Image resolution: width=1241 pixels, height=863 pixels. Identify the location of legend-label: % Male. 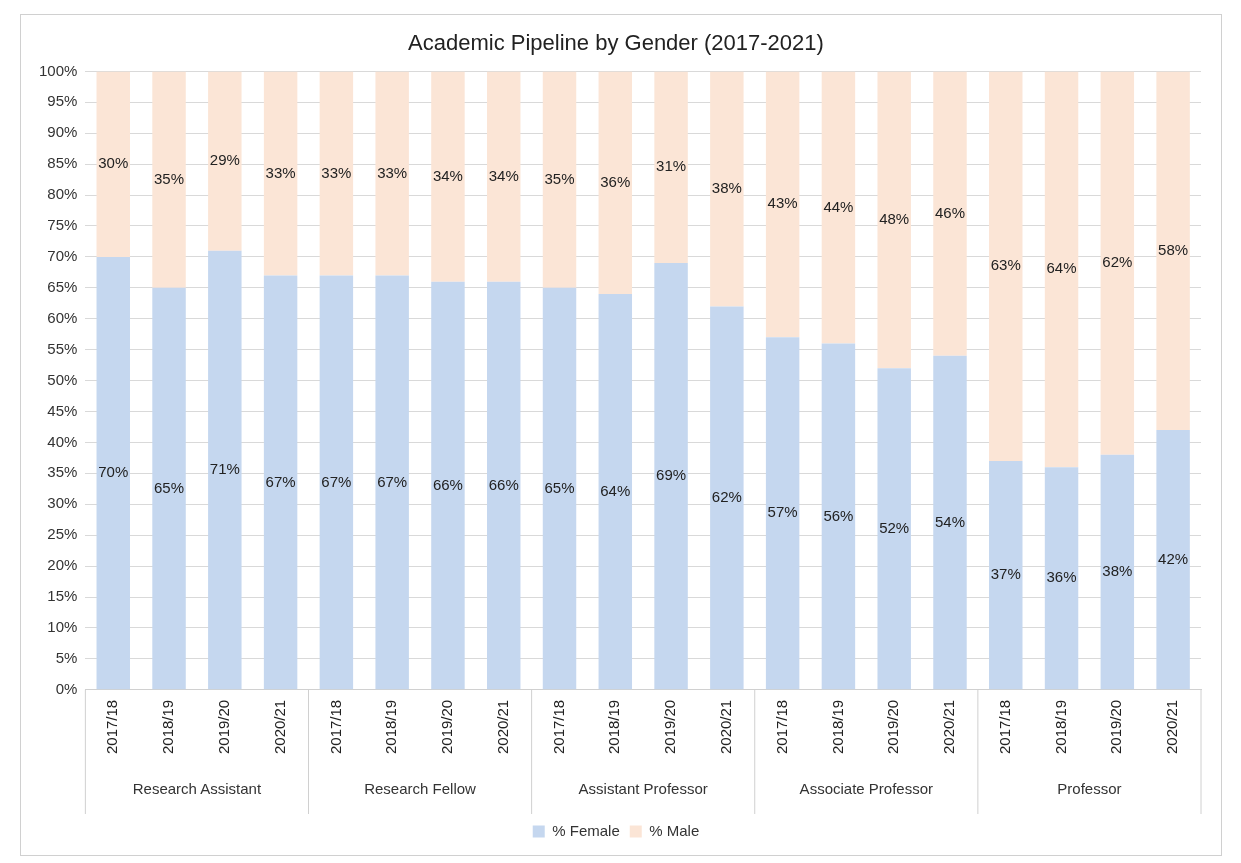
(674, 830).